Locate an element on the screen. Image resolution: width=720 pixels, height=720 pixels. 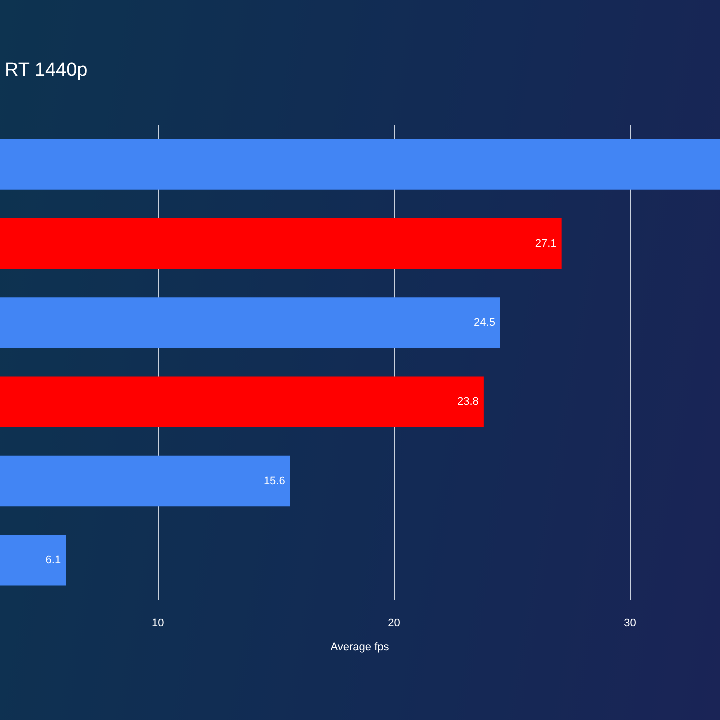
x-tick-label: 10 is located at coordinates (158, 624).